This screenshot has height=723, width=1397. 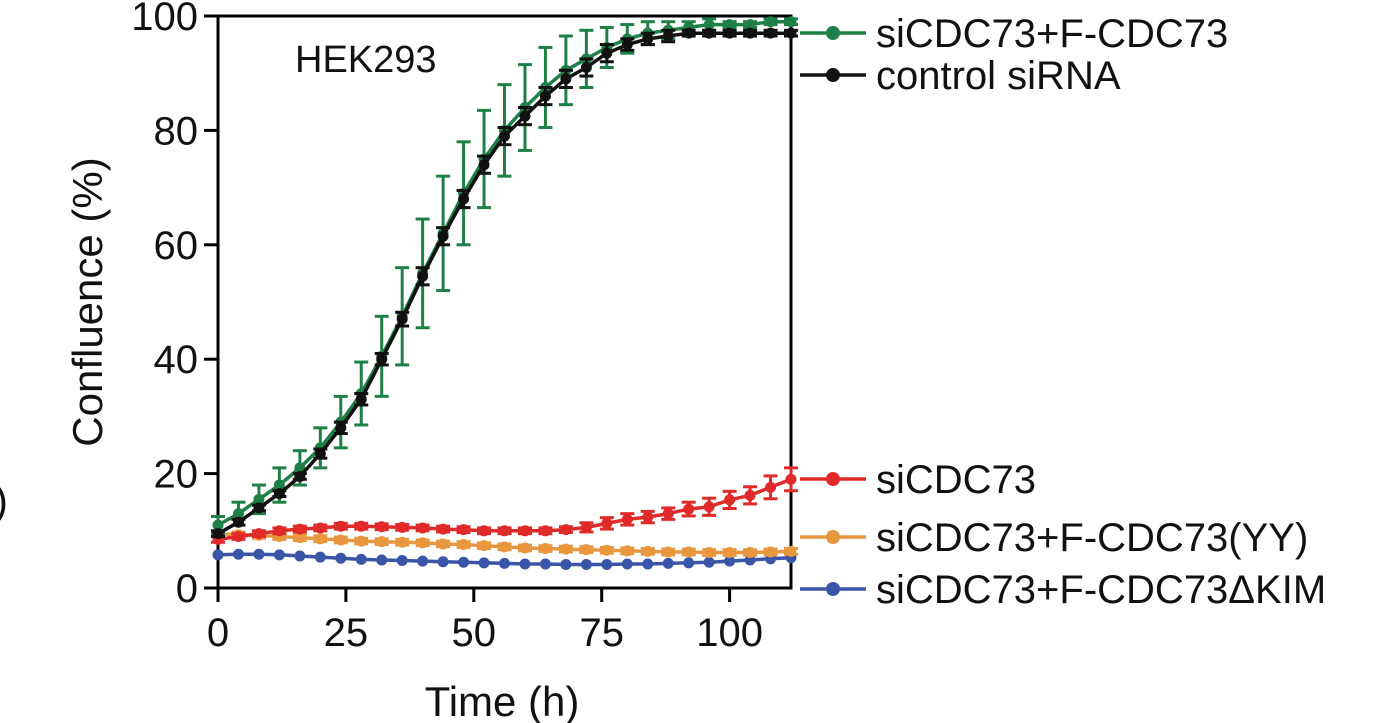 I want to click on series-siCDC73+F-CDC73(YY), so click(x=504, y=543).